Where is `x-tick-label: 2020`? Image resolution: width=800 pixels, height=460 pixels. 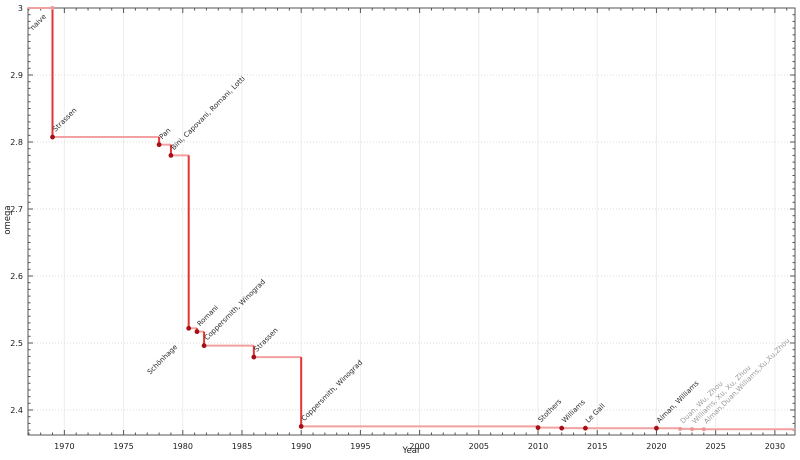
x-tick-label: 2020 is located at coordinates (656, 446).